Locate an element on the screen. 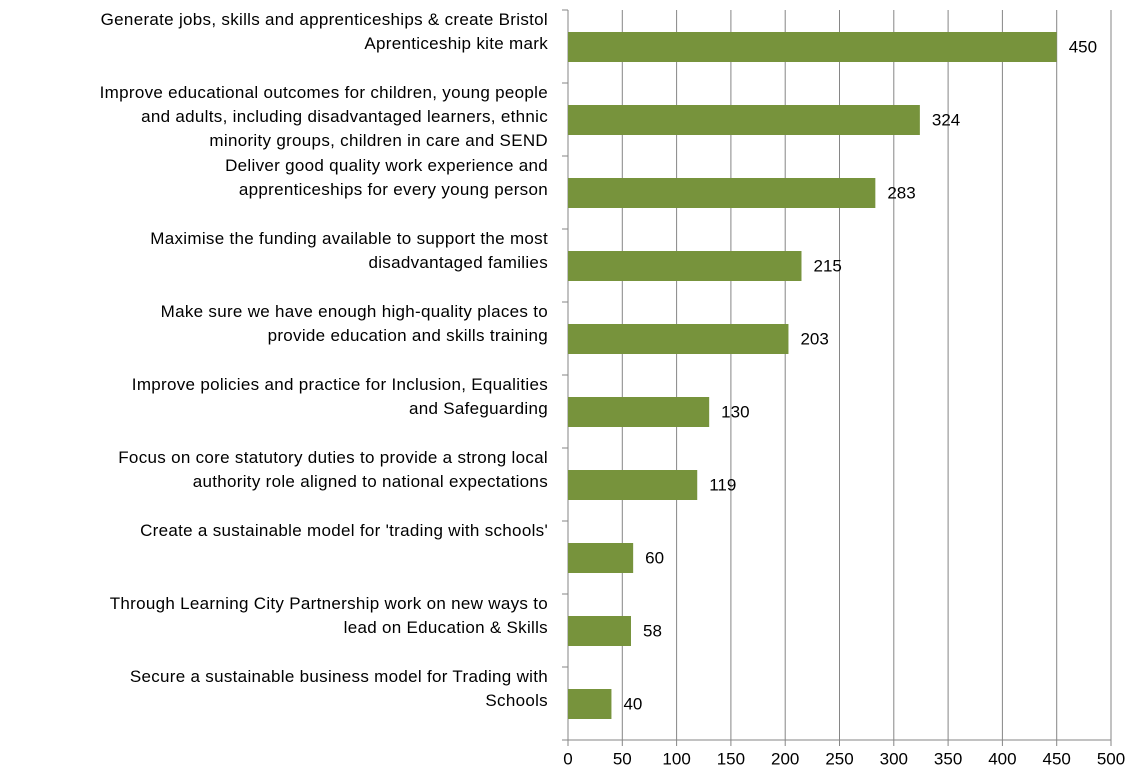 This screenshot has height=778, width=1133. x-tick-label: 500 is located at coordinates (1111, 758).